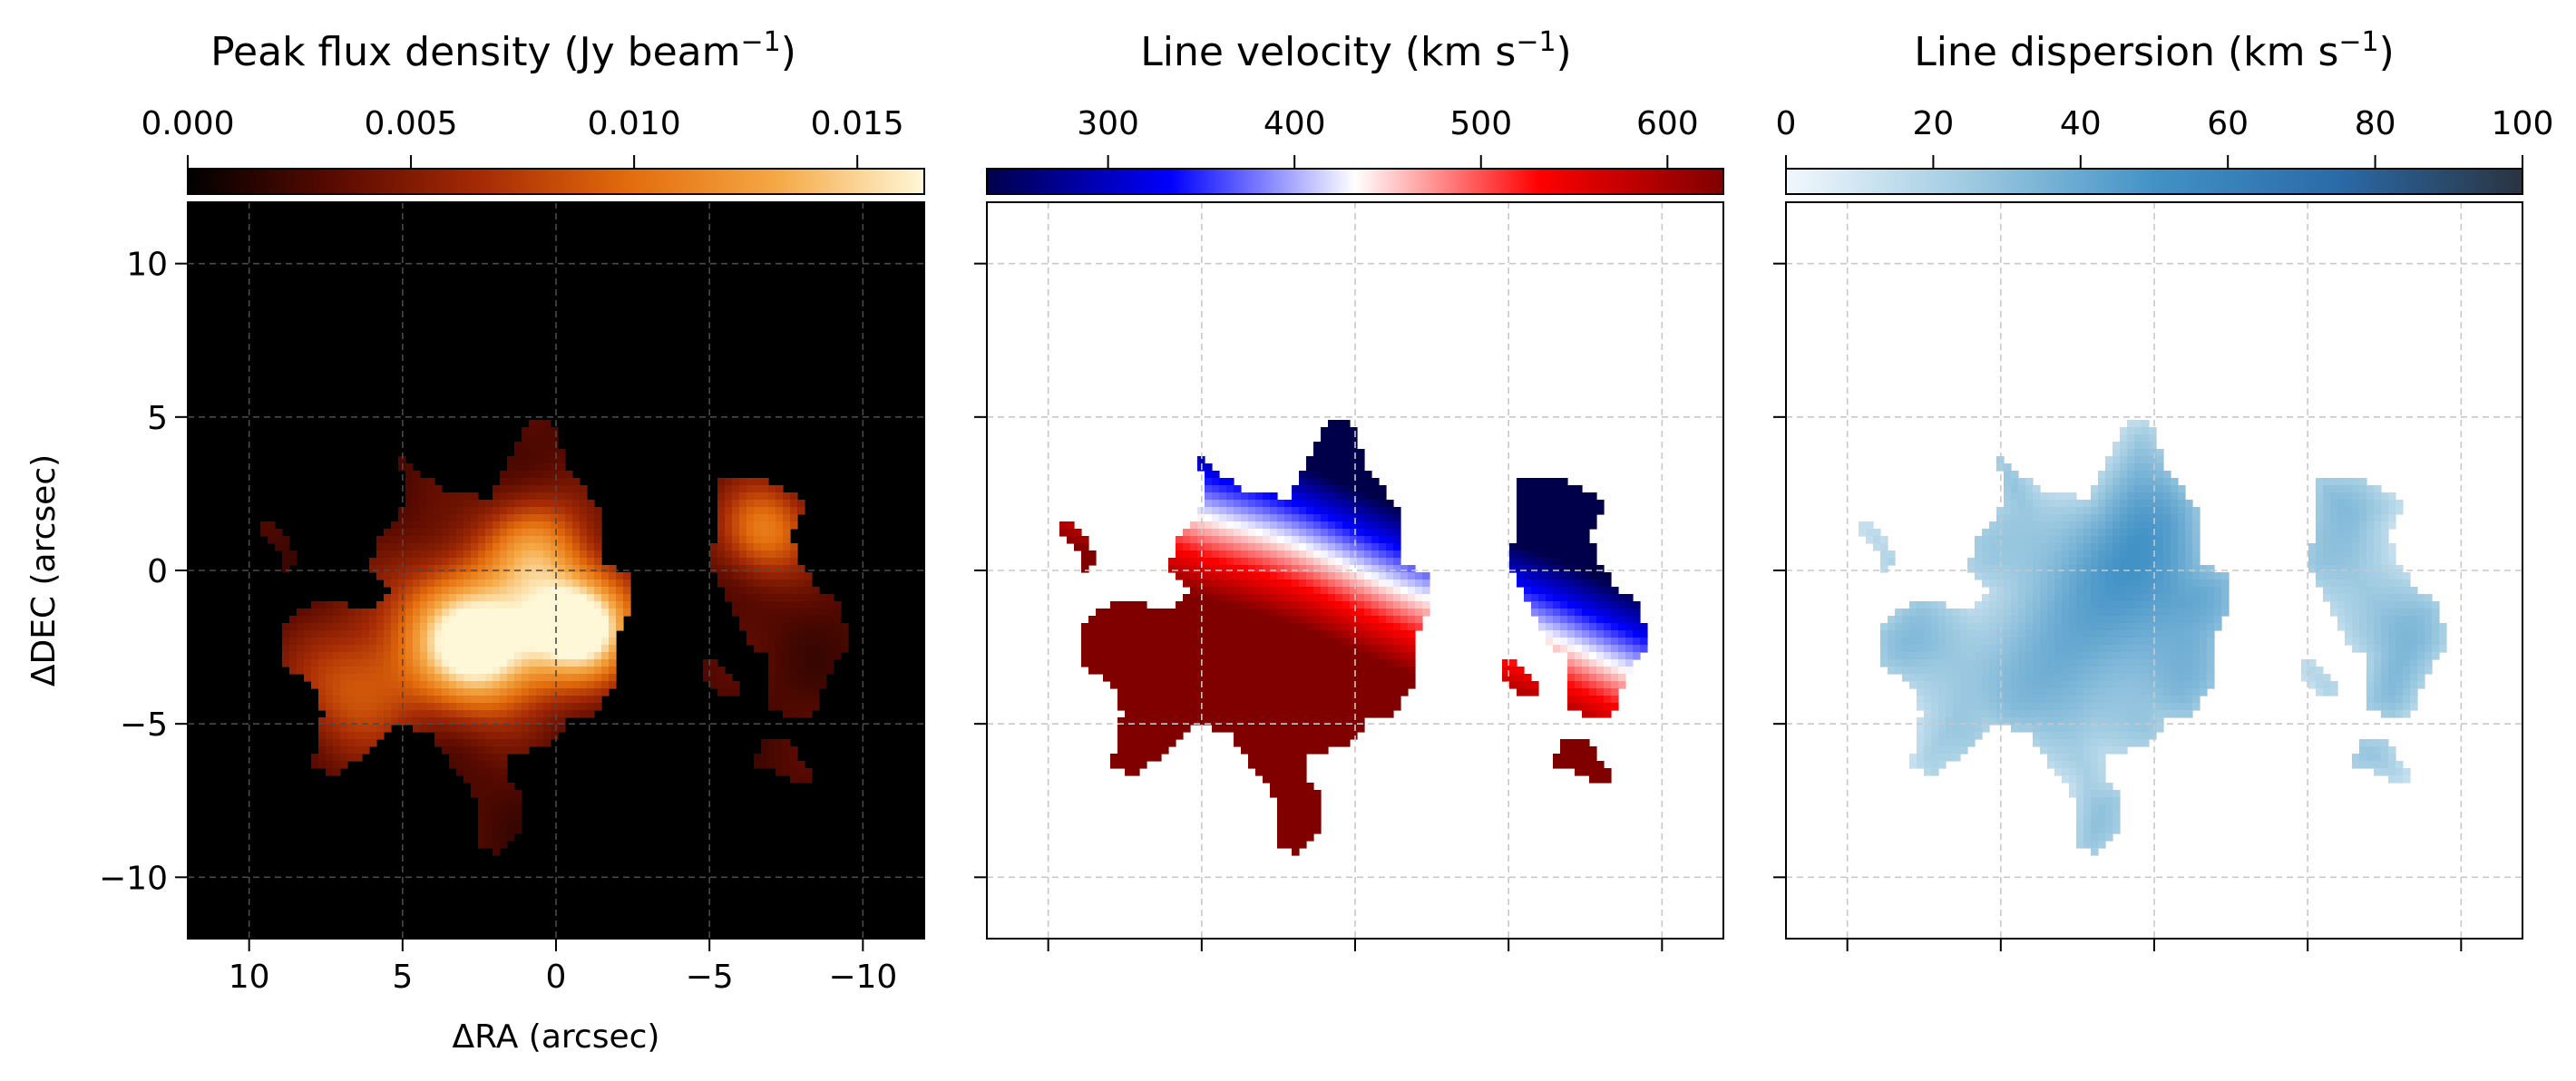 The height and width of the screenshot is (1081, 2576). Describe the element at coordinates (862, 977) in the screenshot. I see `x-tick-label: −10` at that location.